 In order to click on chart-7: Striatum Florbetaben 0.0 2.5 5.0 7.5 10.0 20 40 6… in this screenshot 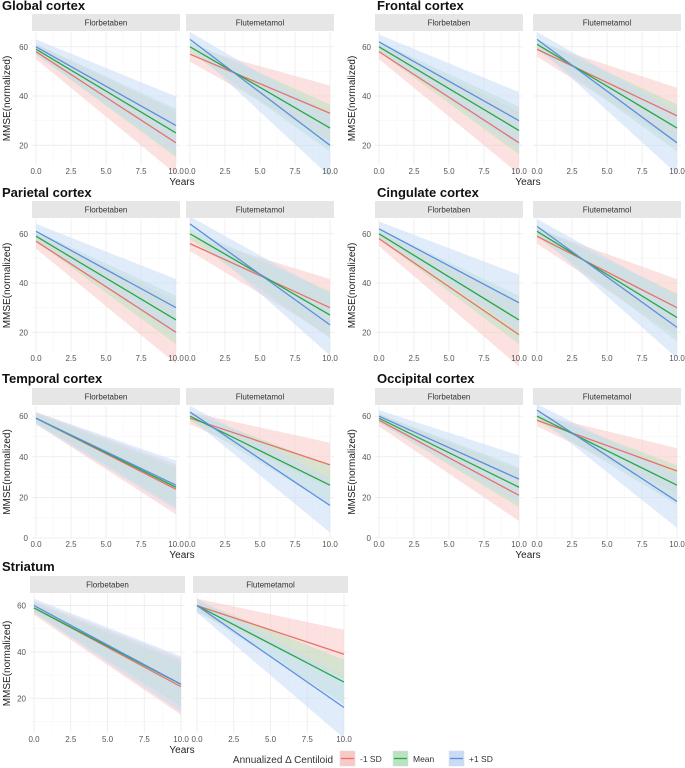, I will do `click(177, 657)`.